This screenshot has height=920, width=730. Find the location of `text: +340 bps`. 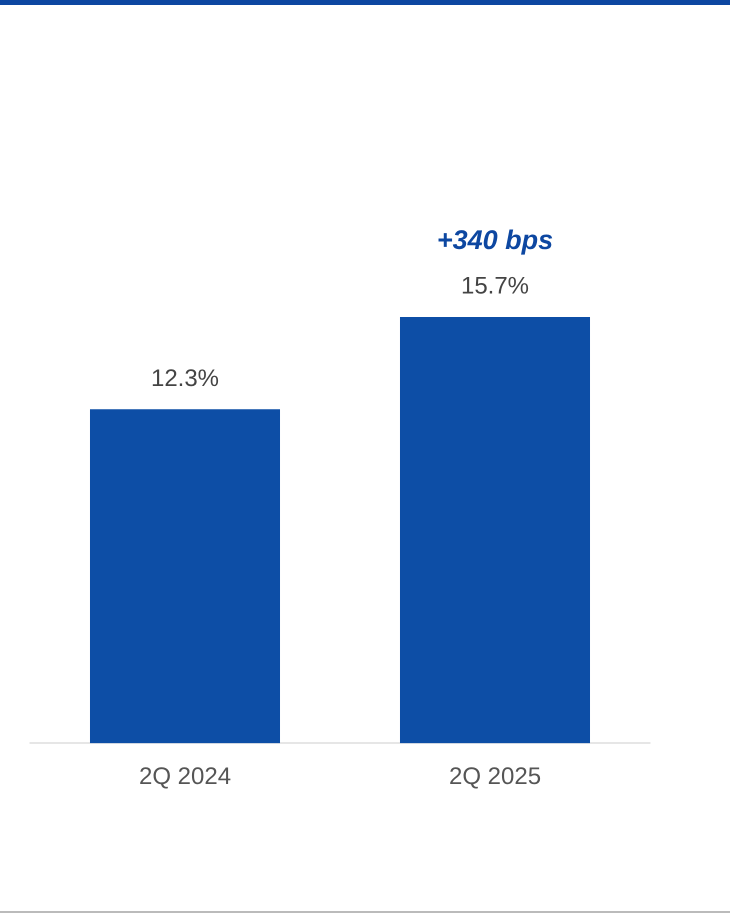

text: +340 bps is located at coordinates (495, 239).